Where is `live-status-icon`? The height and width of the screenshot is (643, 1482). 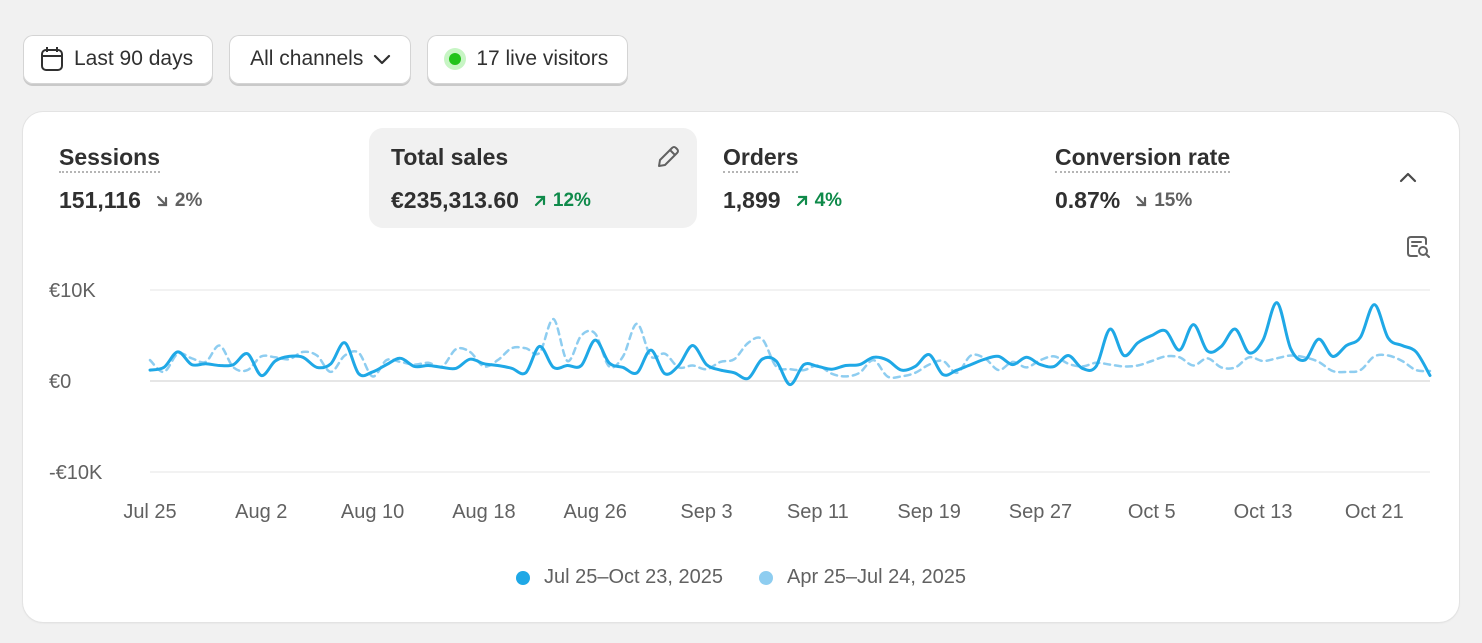 live-status-icon is located at coordinates (455, 58).